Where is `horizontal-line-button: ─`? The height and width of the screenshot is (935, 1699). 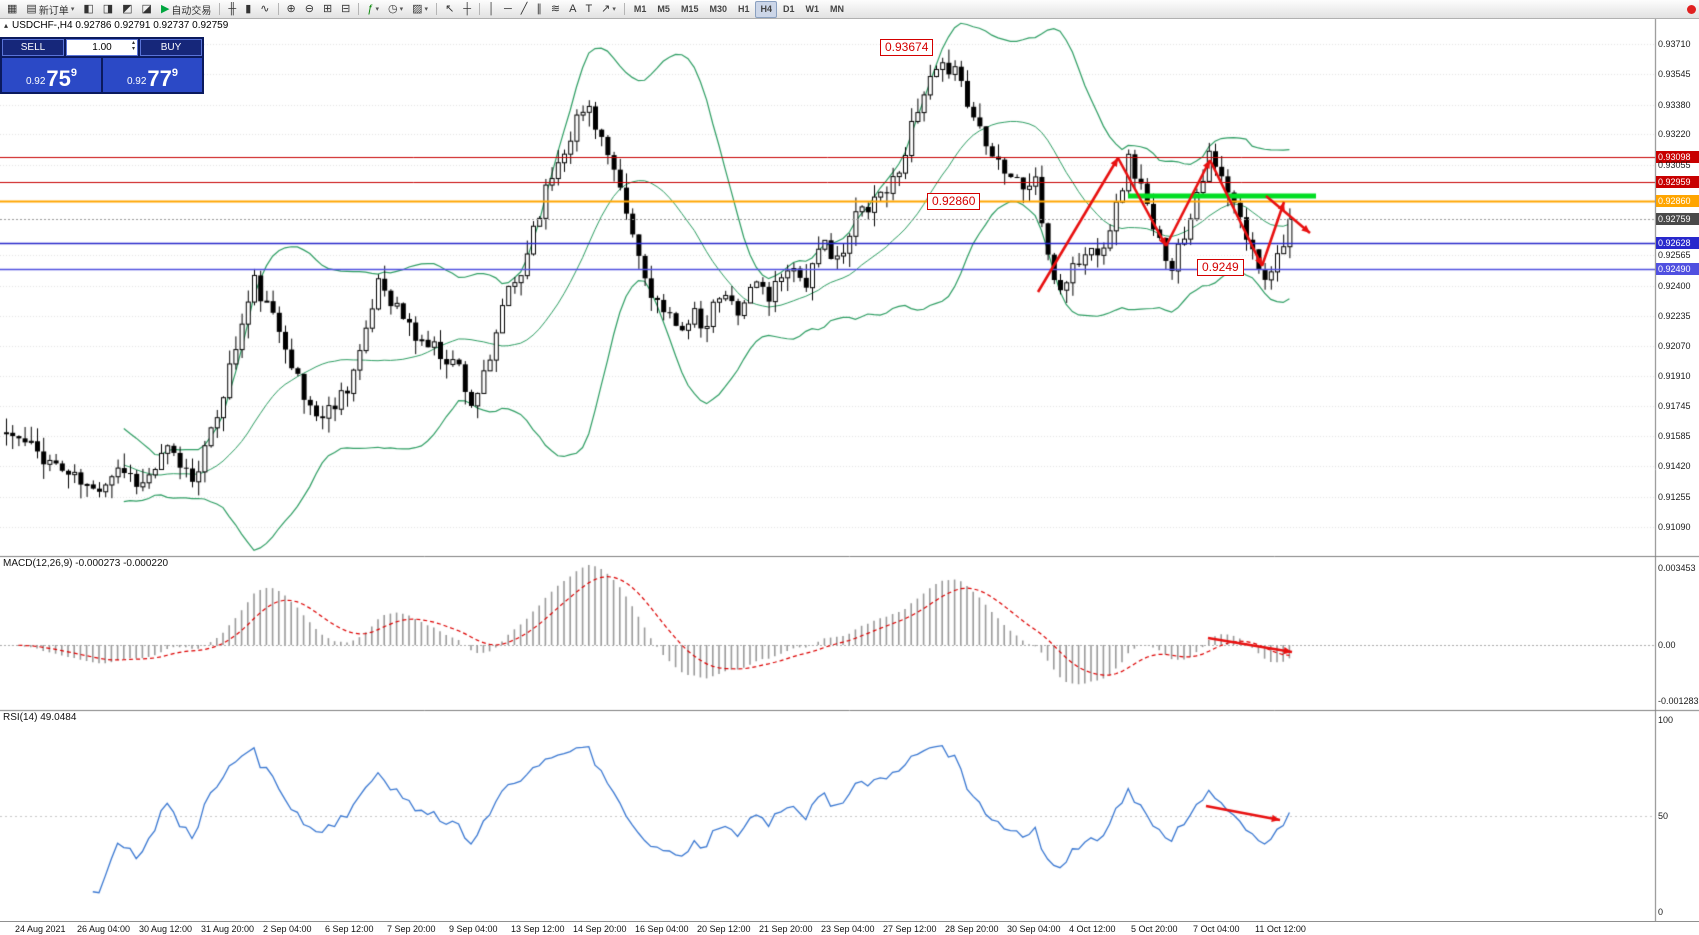 horizontal-line-button: ─ is located at coordinates (508, 9).